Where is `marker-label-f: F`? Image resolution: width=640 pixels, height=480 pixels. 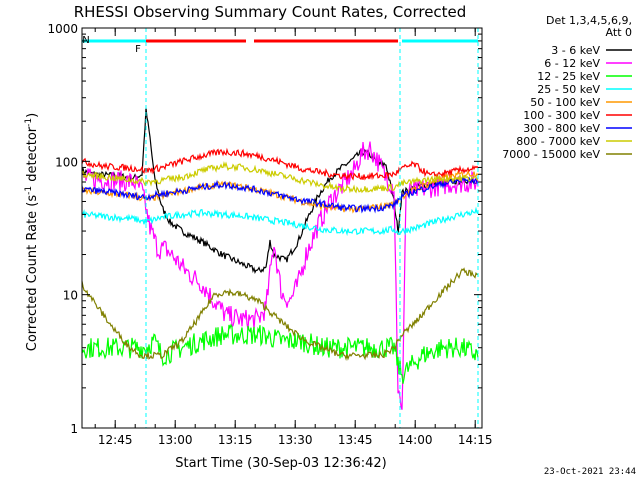
marker-label-f: F is located at coordinates (138, 49).